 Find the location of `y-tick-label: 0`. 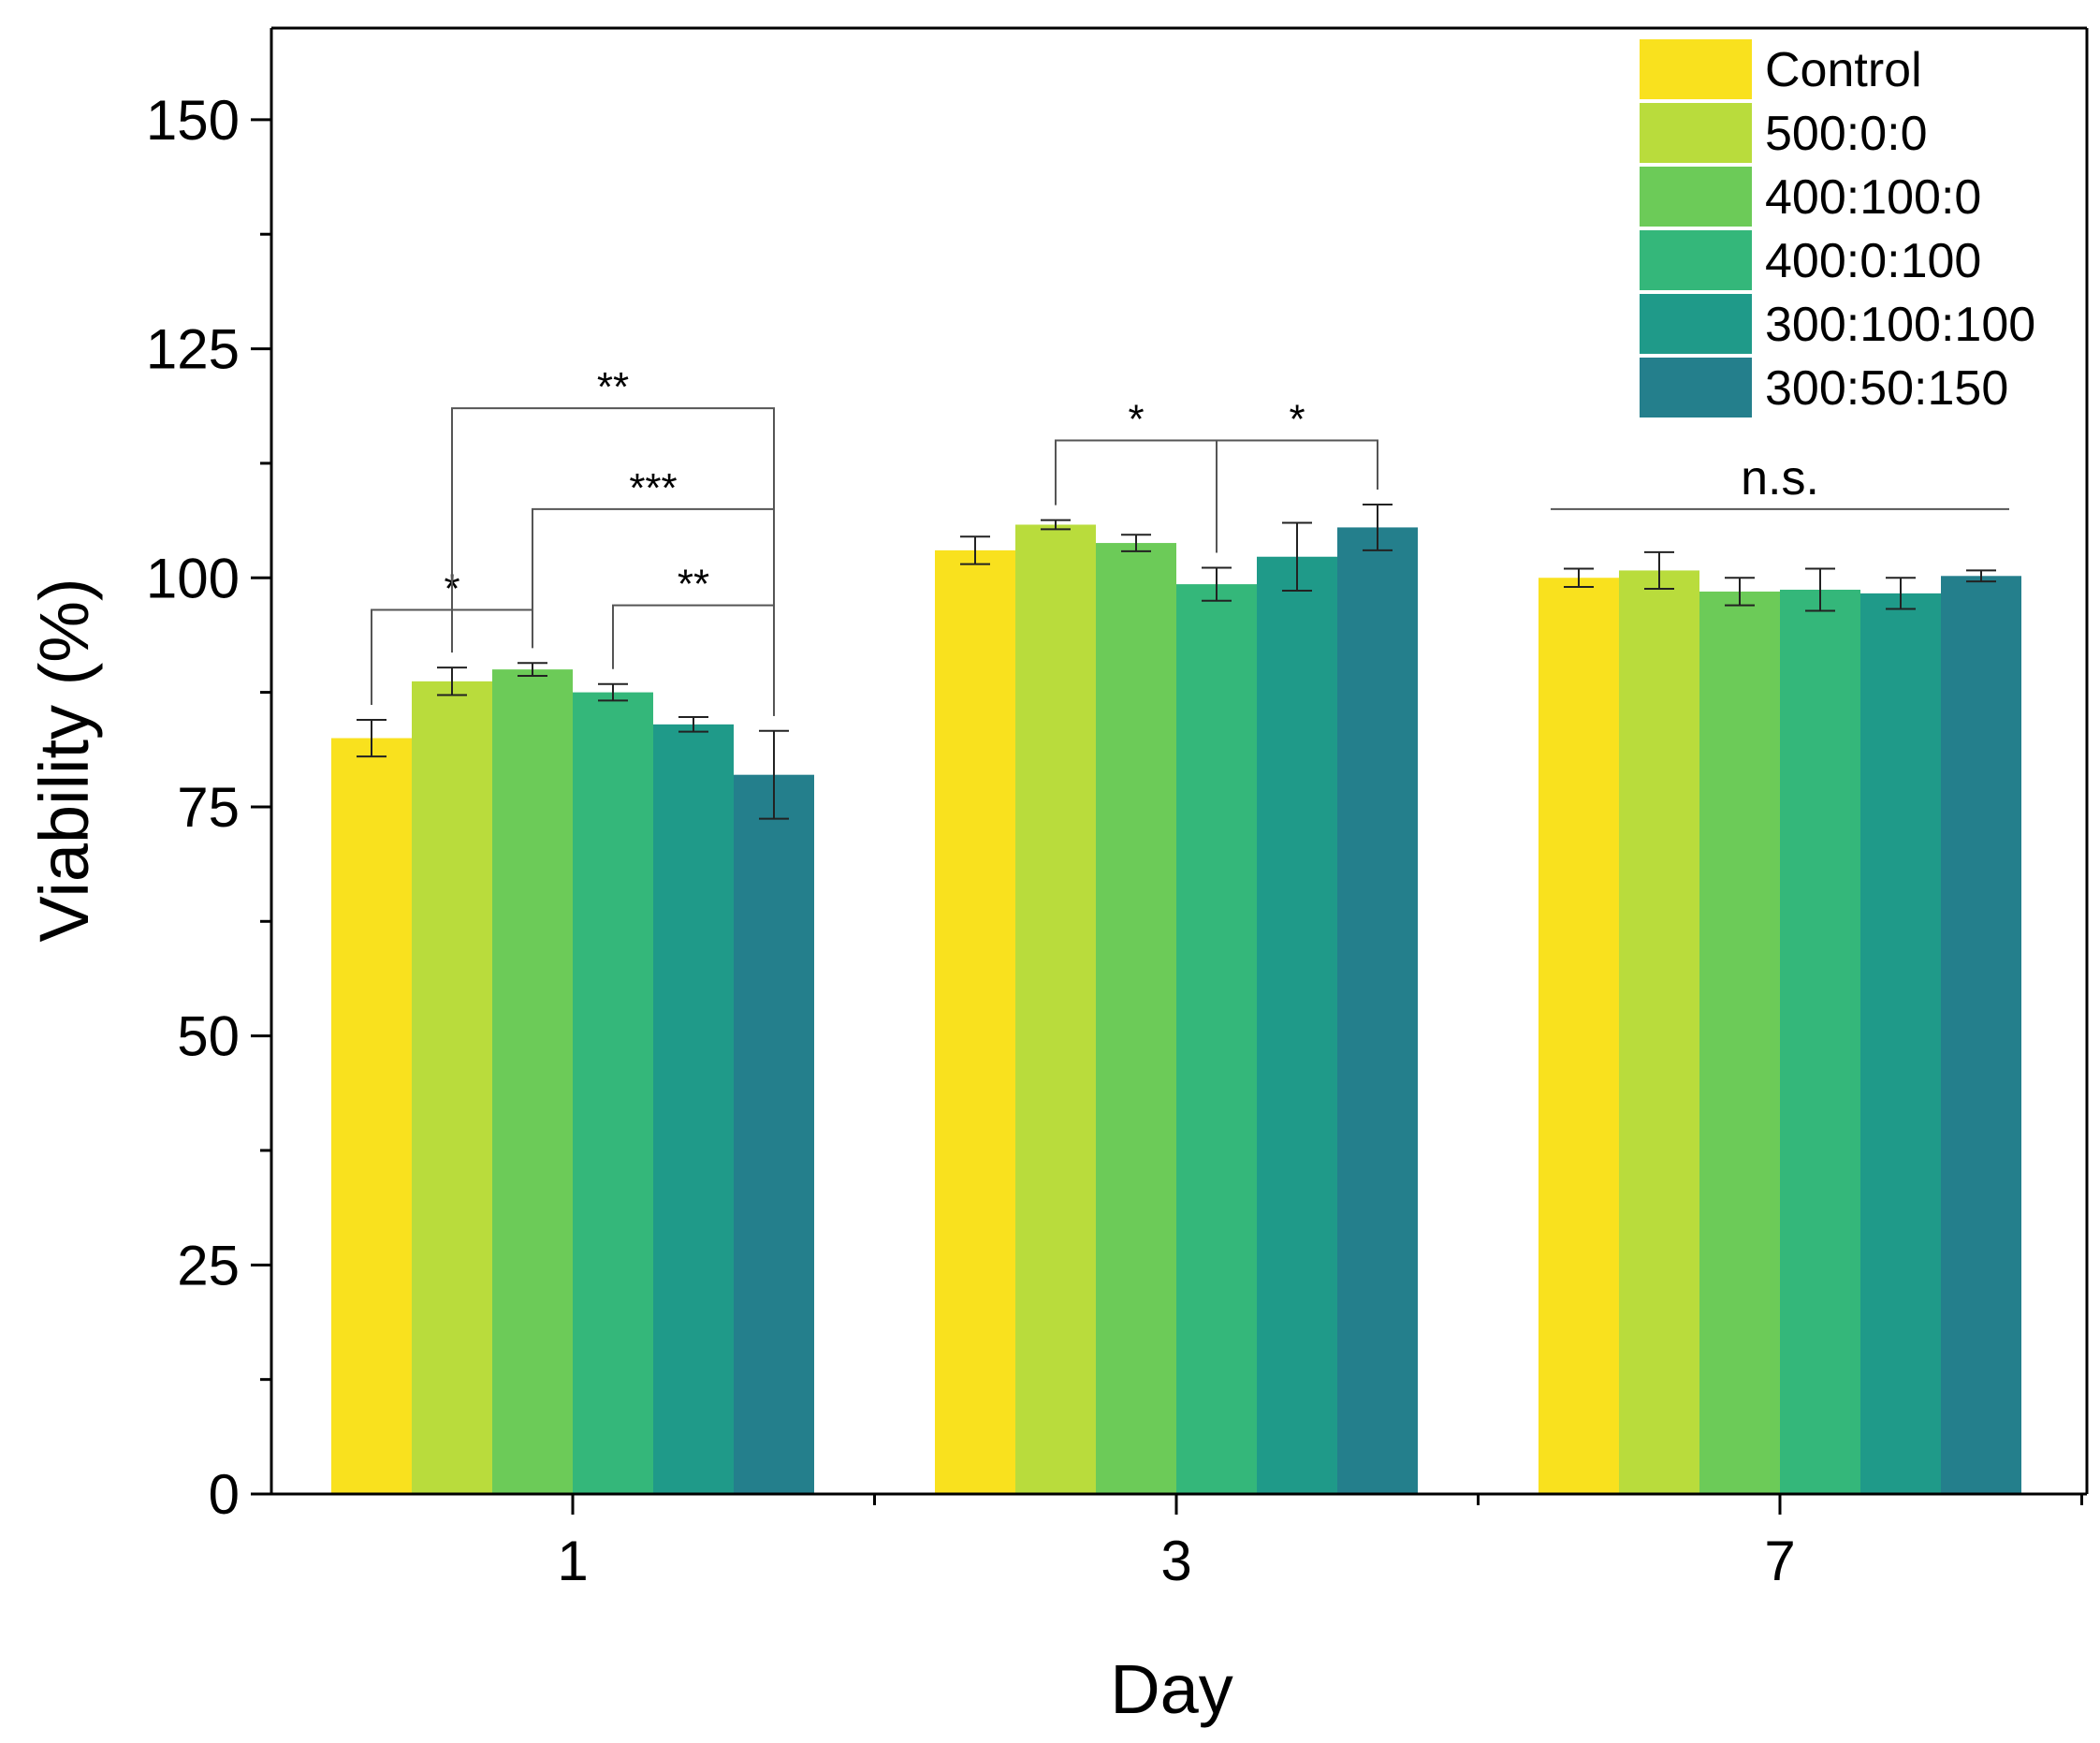

y-tick-label: 0 is located at coordinates (224, 1494).